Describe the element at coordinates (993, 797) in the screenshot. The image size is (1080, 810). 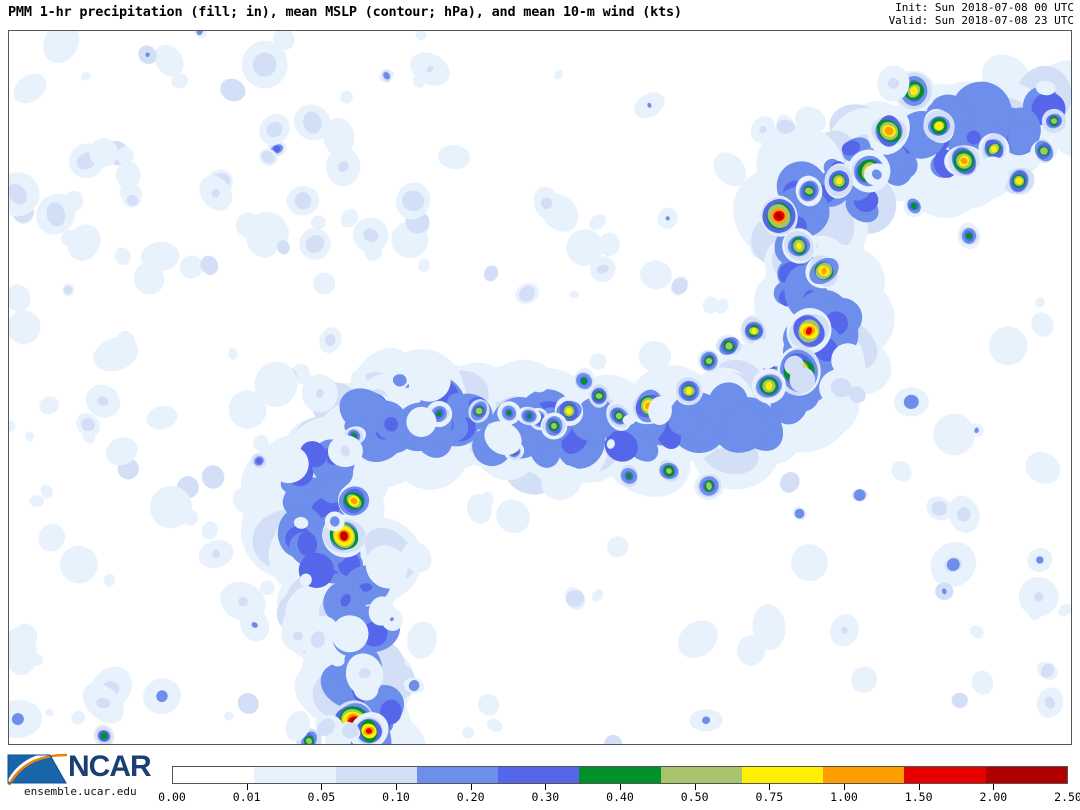
I see `colorbar-tick-label: 2.00` at that location.